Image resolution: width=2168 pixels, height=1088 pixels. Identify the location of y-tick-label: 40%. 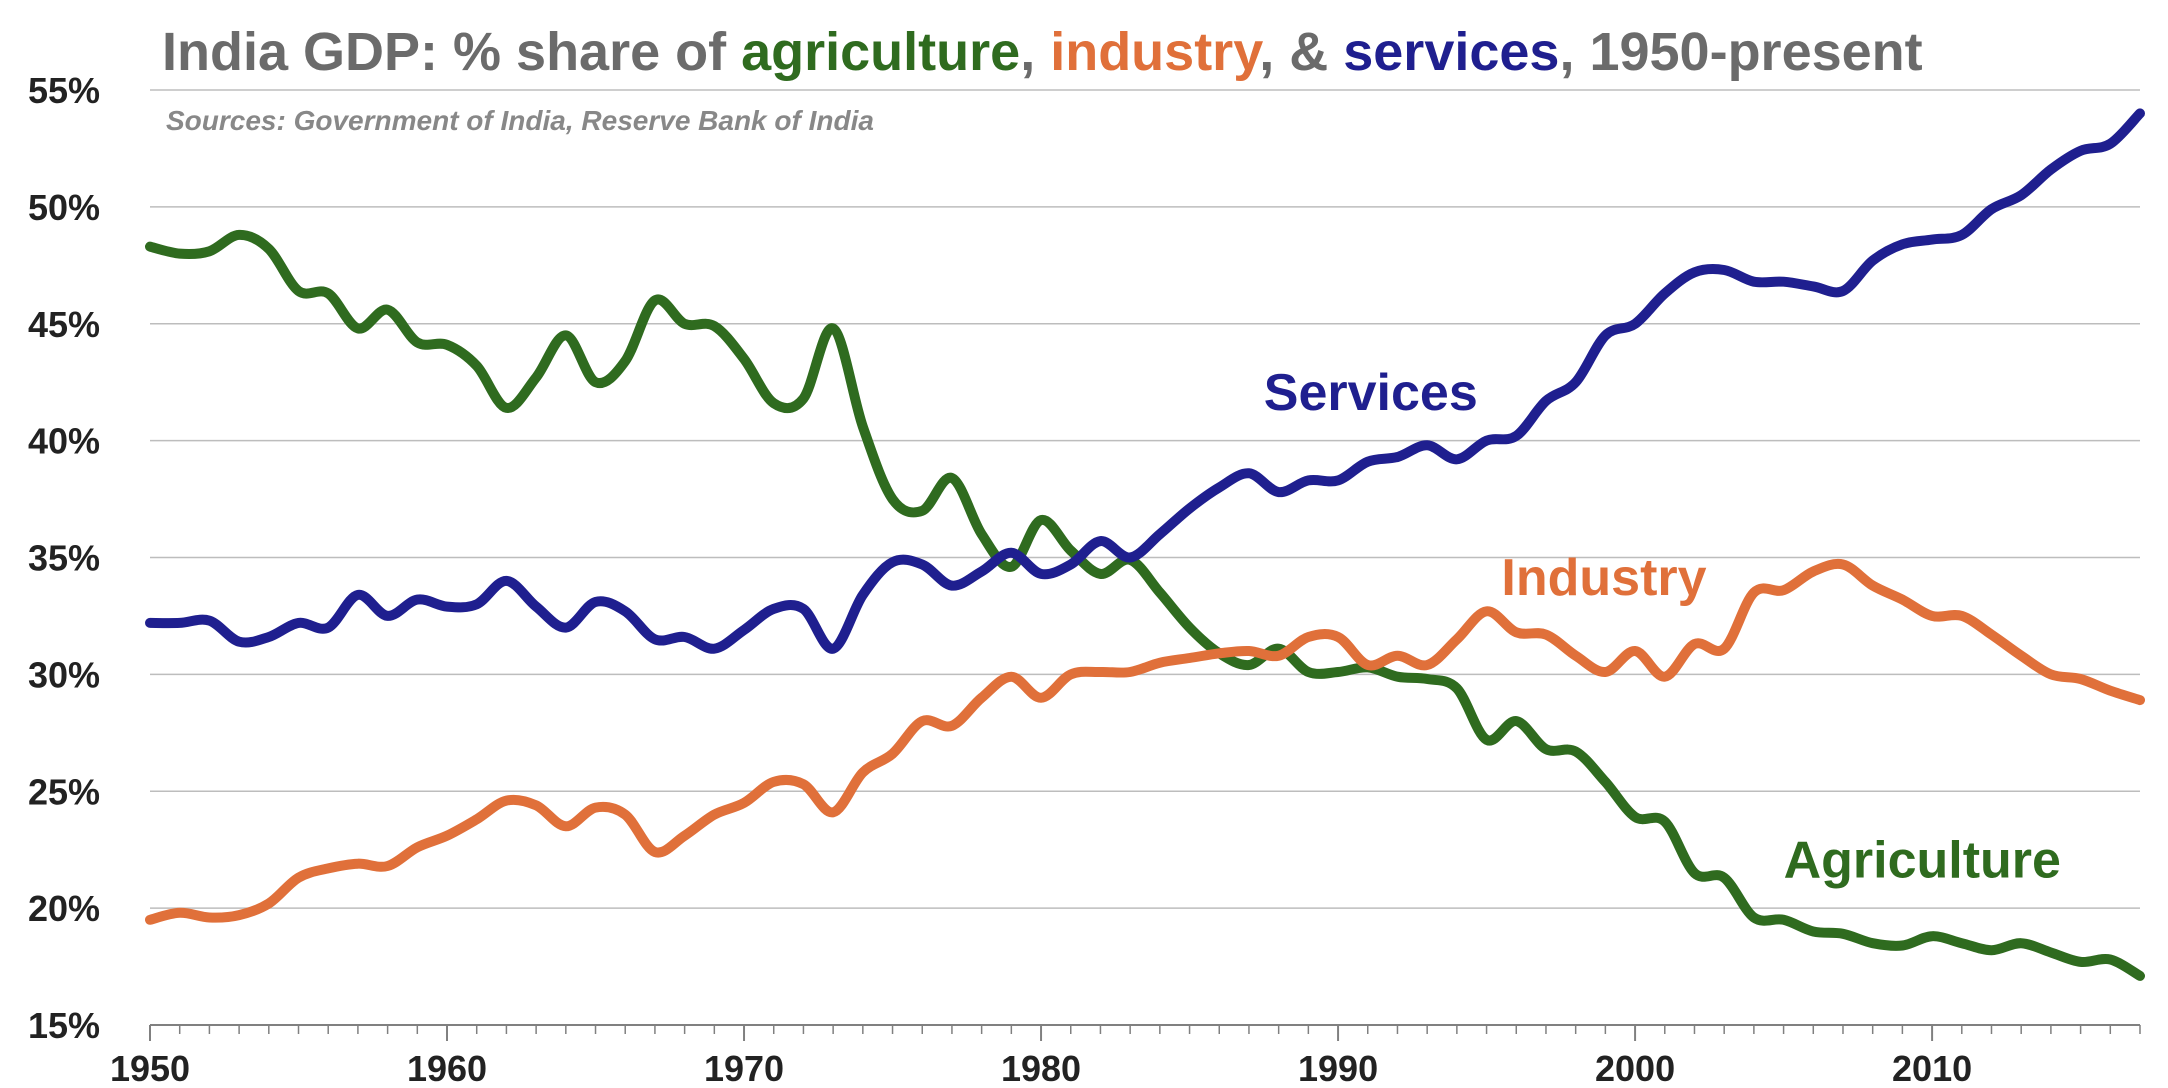
(64, 441).